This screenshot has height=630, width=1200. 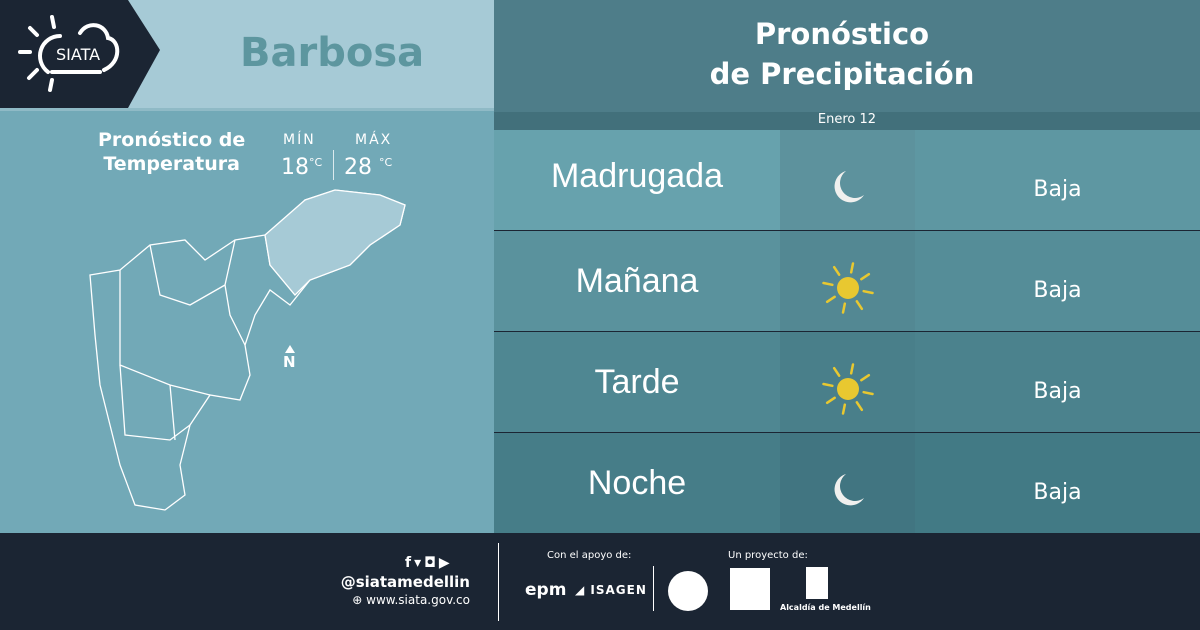 I want to click on city-name: Barbosa, so click(x=332, y=53).